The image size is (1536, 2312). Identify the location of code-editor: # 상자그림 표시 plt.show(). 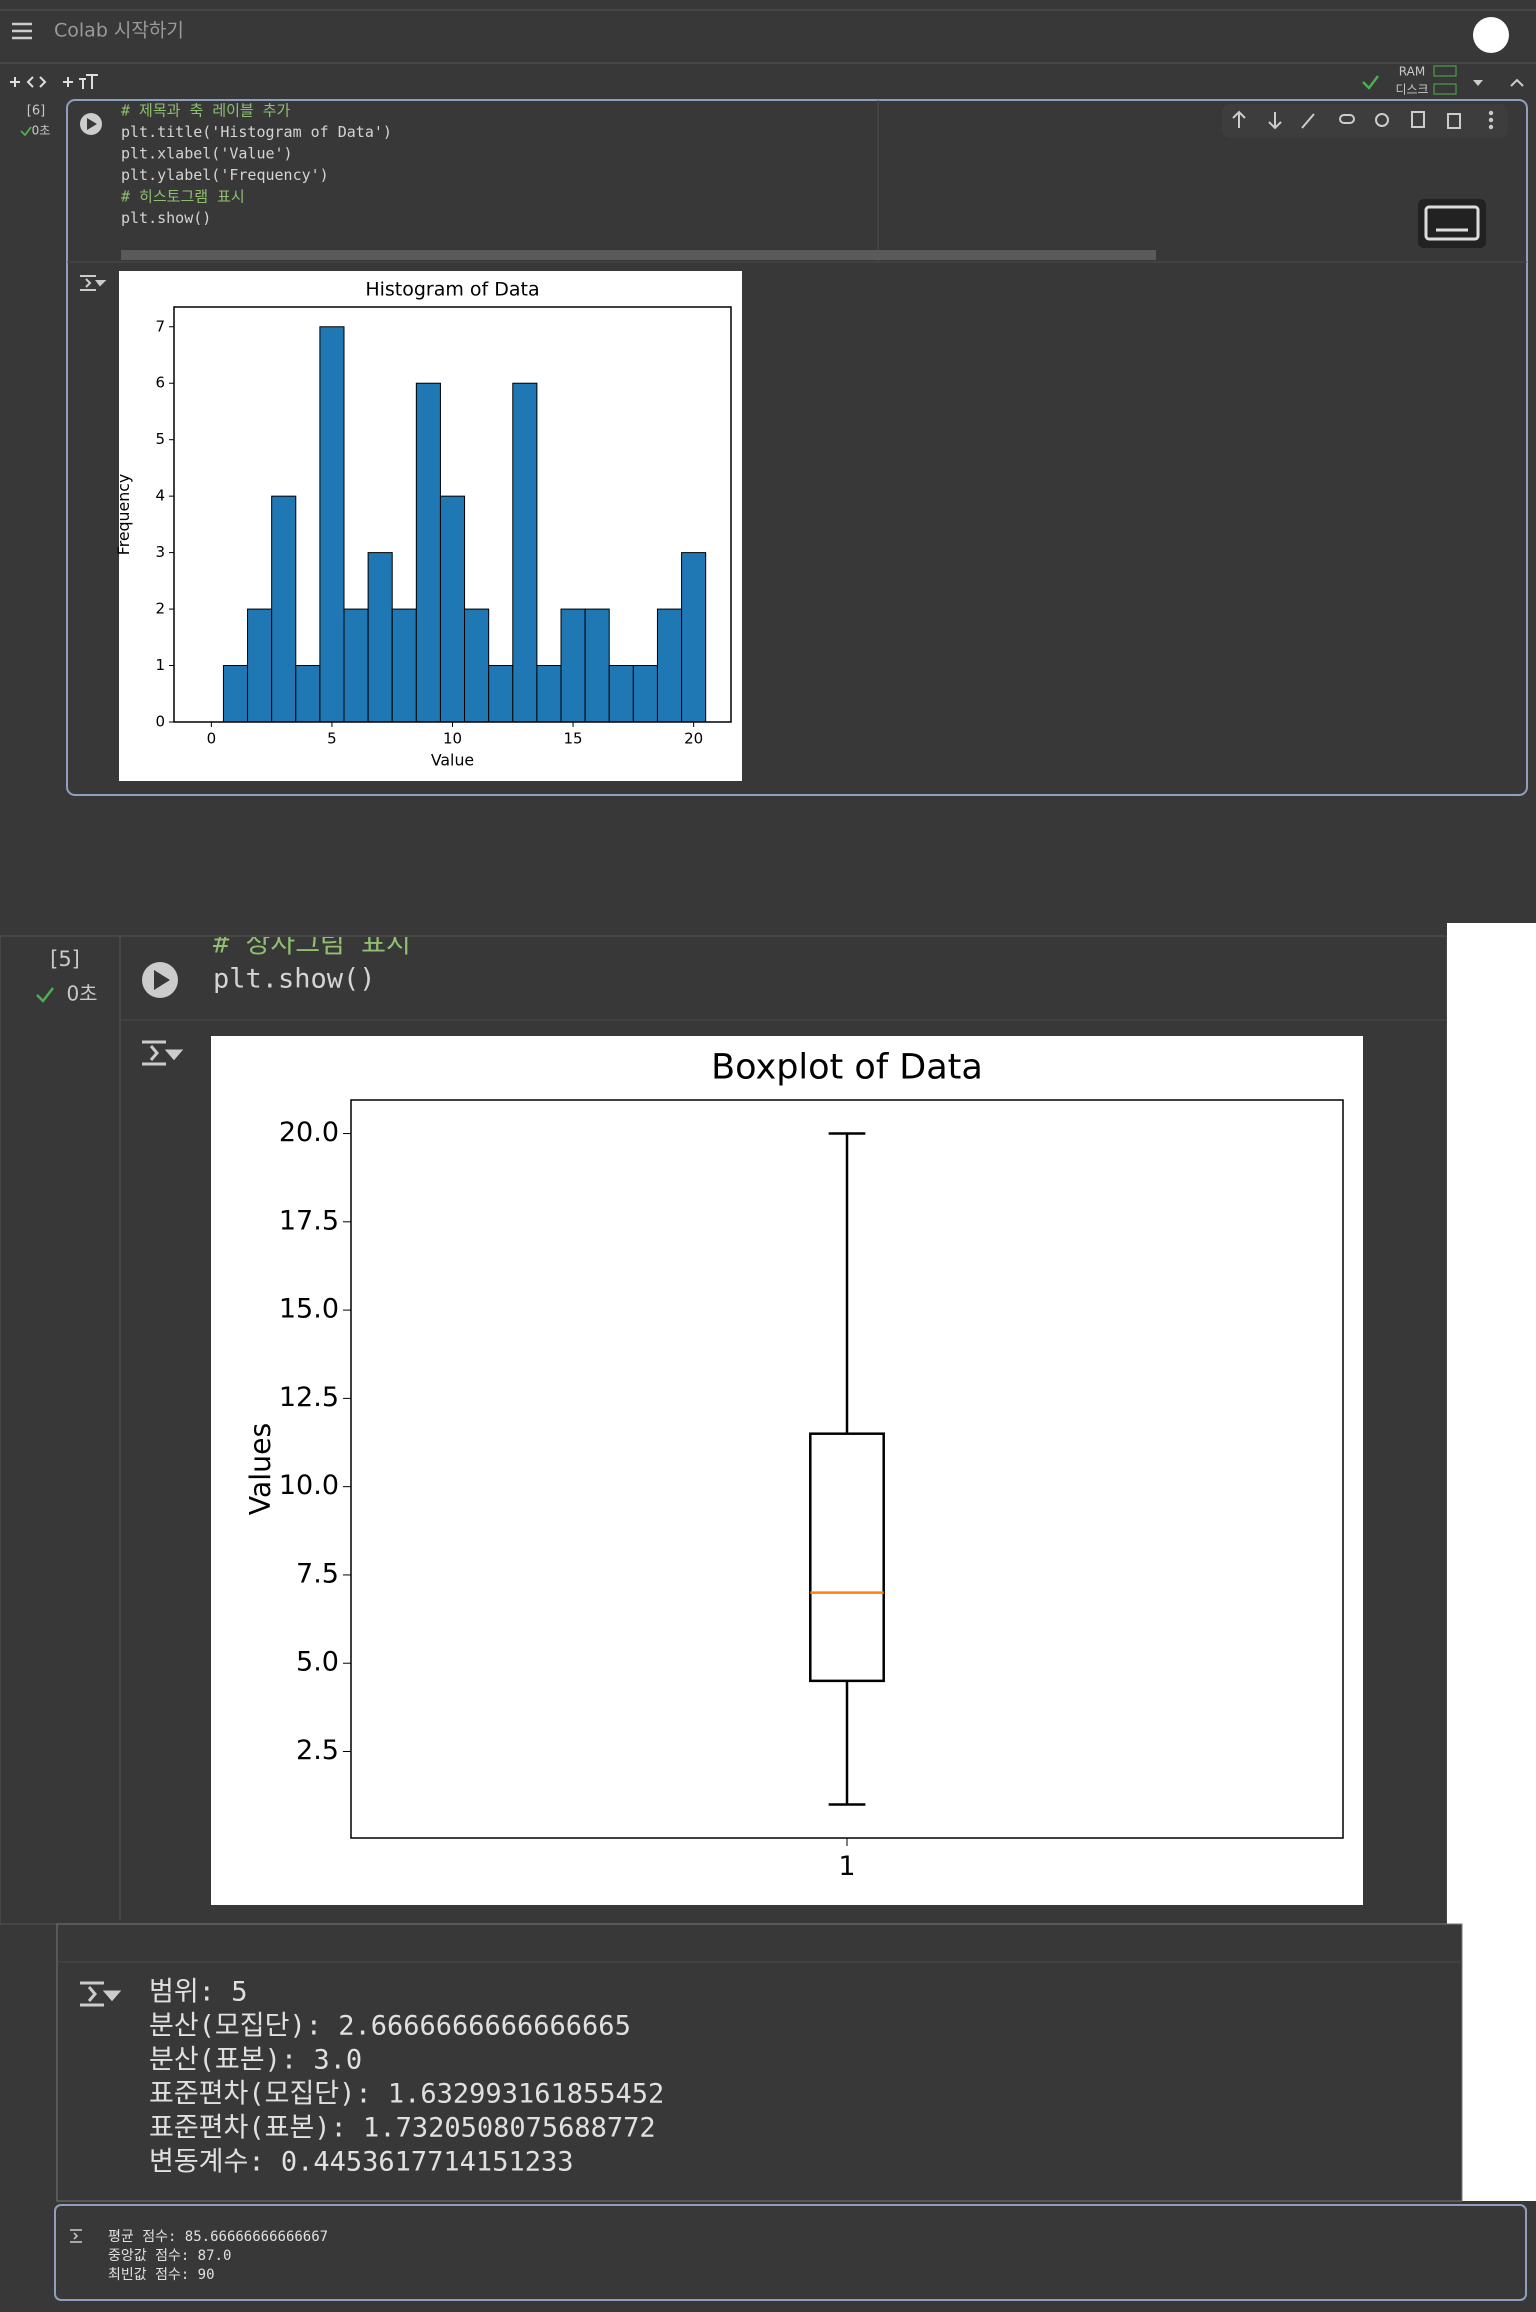
(312, 962).